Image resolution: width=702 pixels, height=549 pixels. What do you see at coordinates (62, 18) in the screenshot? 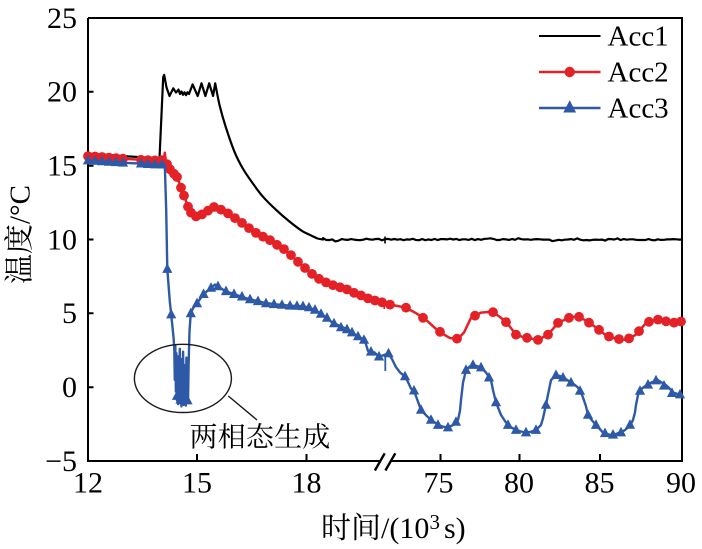
I see `svg-text: 25` at bounding box center [62, 18].